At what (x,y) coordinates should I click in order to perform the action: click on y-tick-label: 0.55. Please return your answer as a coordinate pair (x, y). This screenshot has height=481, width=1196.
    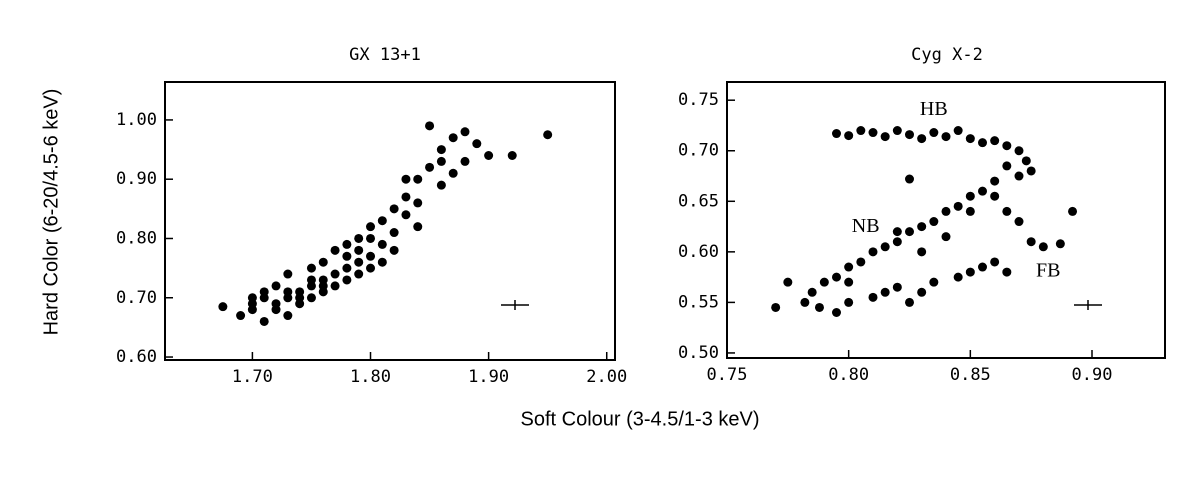
    Looking at the image, I should click on (698, 302).